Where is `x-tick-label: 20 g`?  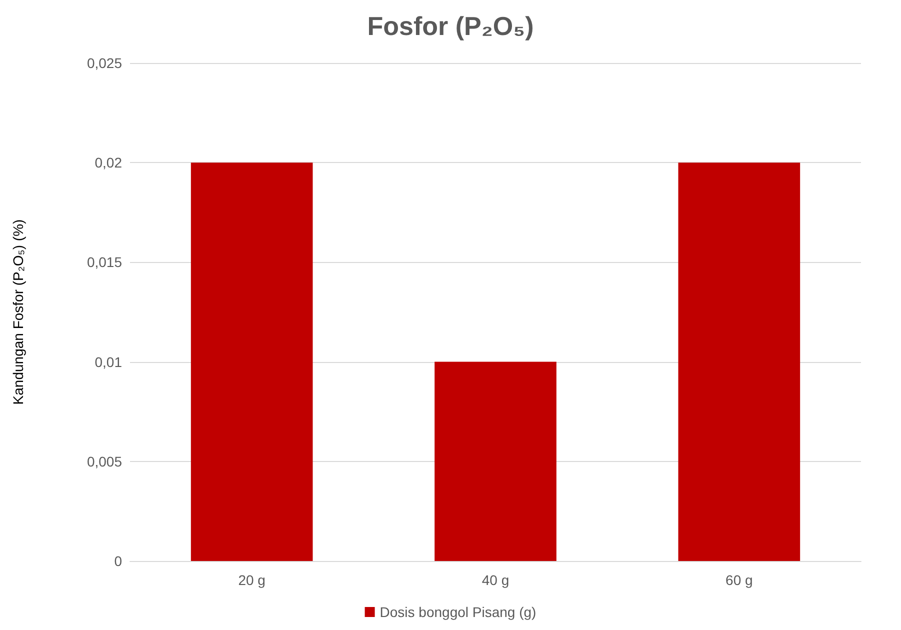
x-tick-label: 20 g is located at coordinates (252, 580).